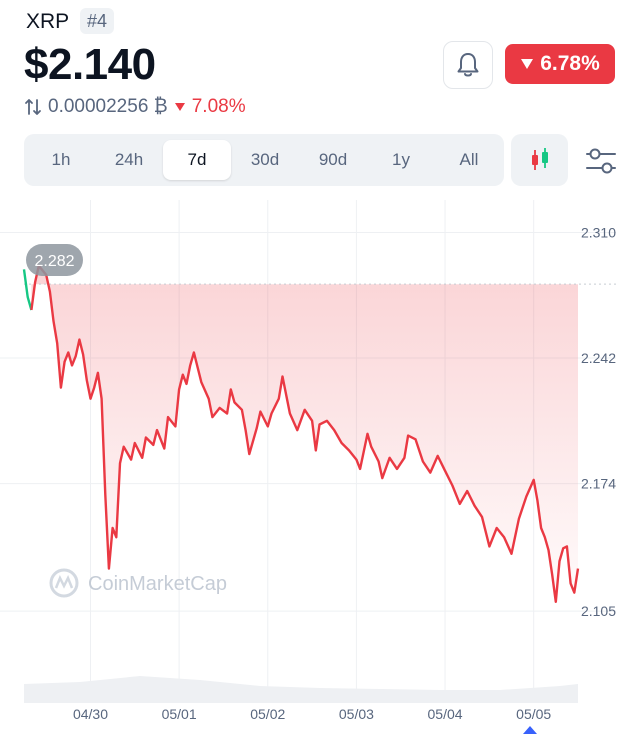  Describe the element at coordinates (108, 106) in the screenshot. I see `btc-price: 0.00002256 ₿` at that location.